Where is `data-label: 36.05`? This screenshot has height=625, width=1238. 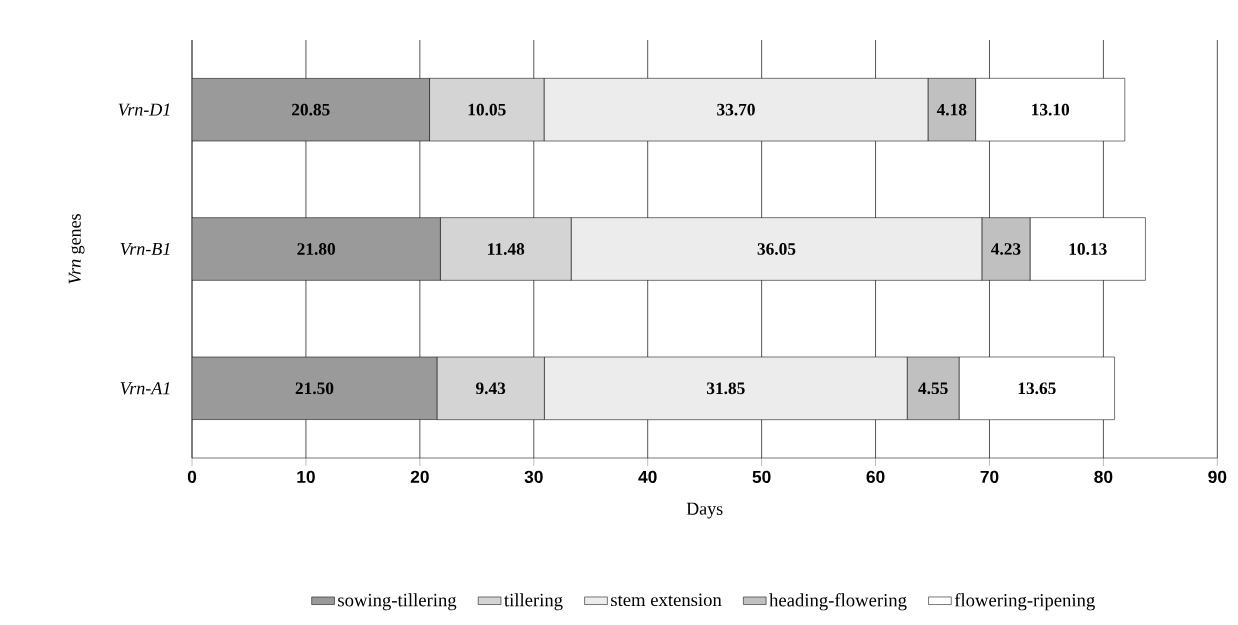
data-label: 36.05 is located at coordinates (776, 249).